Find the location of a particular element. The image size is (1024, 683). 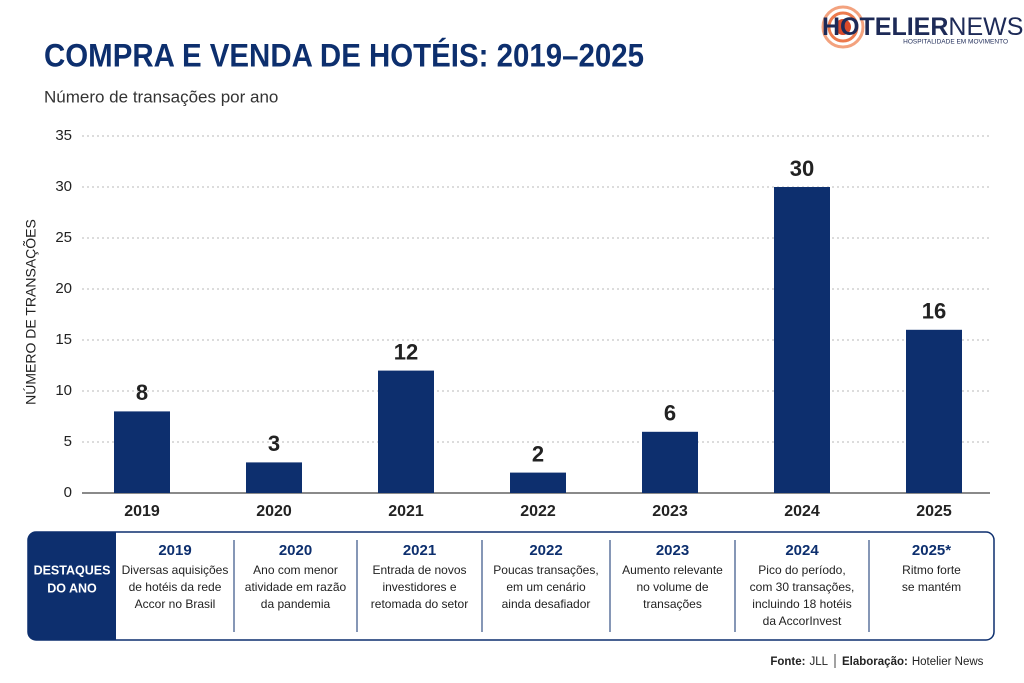

highlight-text: atividade em razão is located at coordinates (296, 587).